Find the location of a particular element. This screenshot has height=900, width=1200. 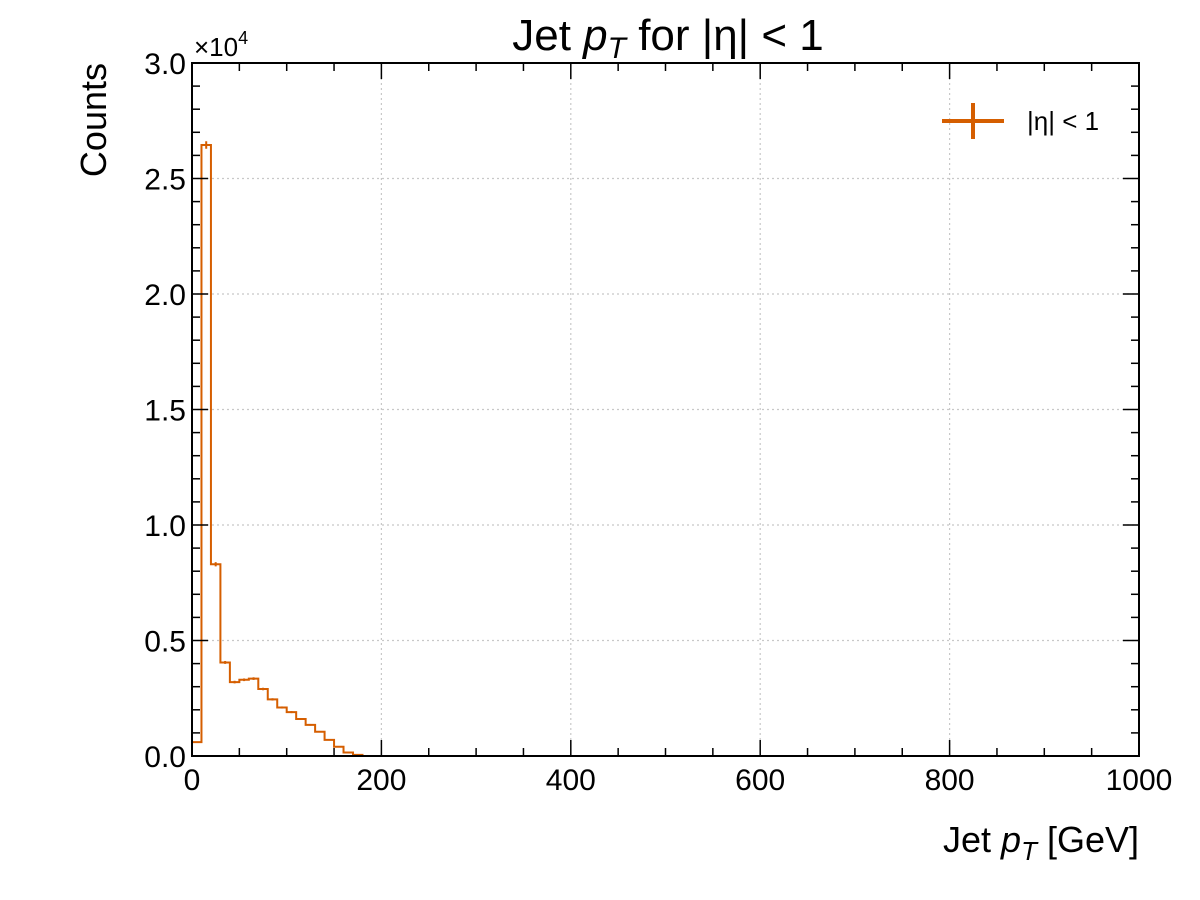

x-tick-label: 200 is located at coordinates (381, 780).